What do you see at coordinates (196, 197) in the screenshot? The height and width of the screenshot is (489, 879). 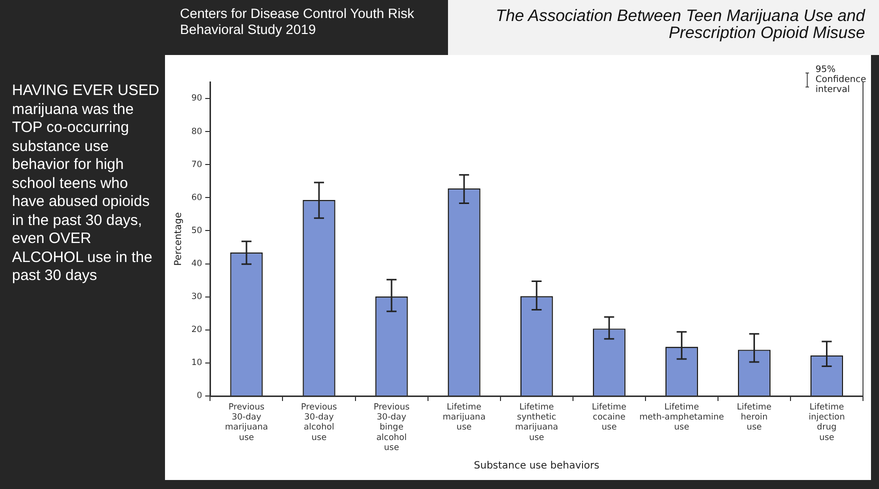 I see `y-tick-label: 60` at bounding box center [196, 197].